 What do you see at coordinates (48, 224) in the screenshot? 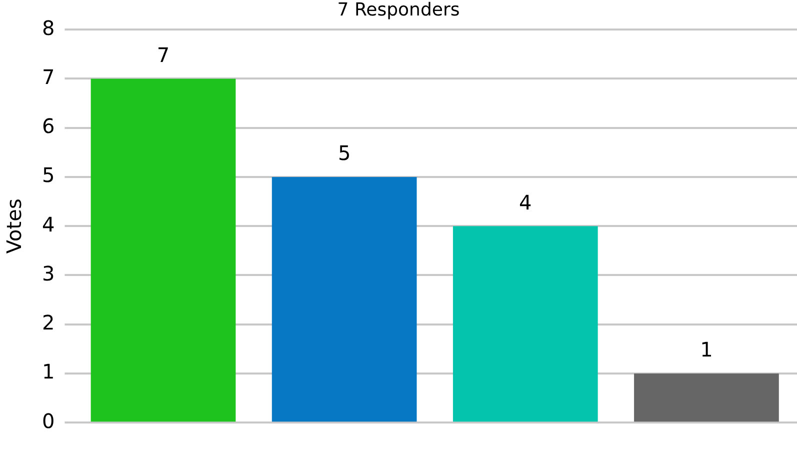
I see `y-tick-label: 4` at bounding box center [48, 224].